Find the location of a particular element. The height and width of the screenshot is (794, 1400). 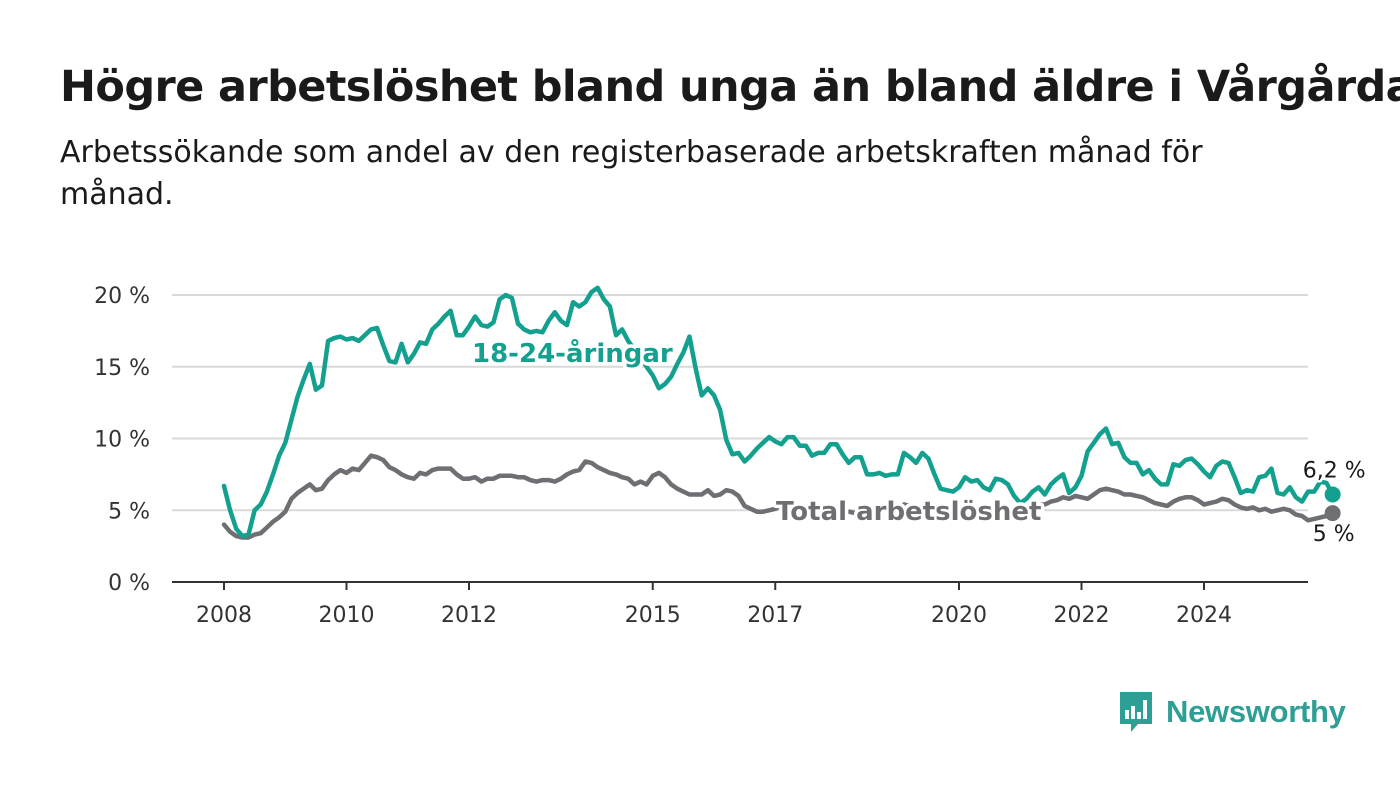

end-label-total: 5 % is located at coordinates (1334, 534).